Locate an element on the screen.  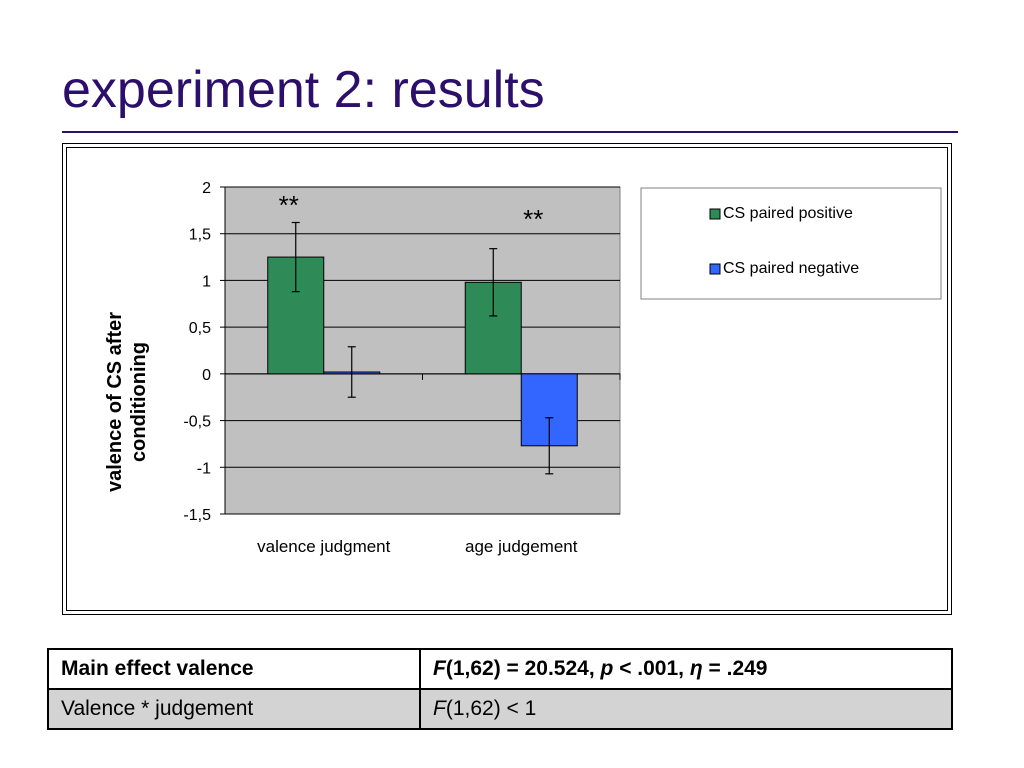
legend-label: CS paired negative is located at coordinates (791, 268).